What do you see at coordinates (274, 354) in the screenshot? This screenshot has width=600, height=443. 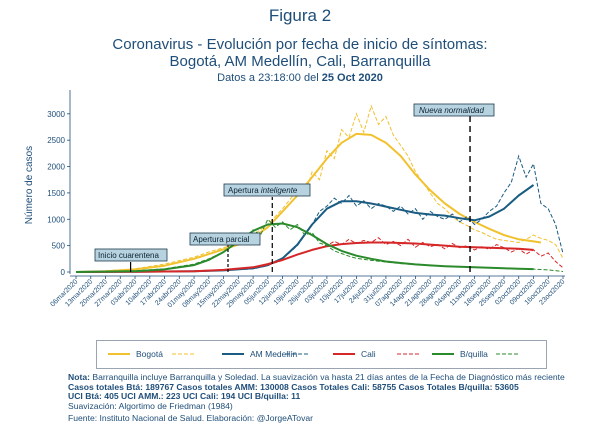 I see `legend-label-medellin: AM Medellín` at bounding box center [274, 354].